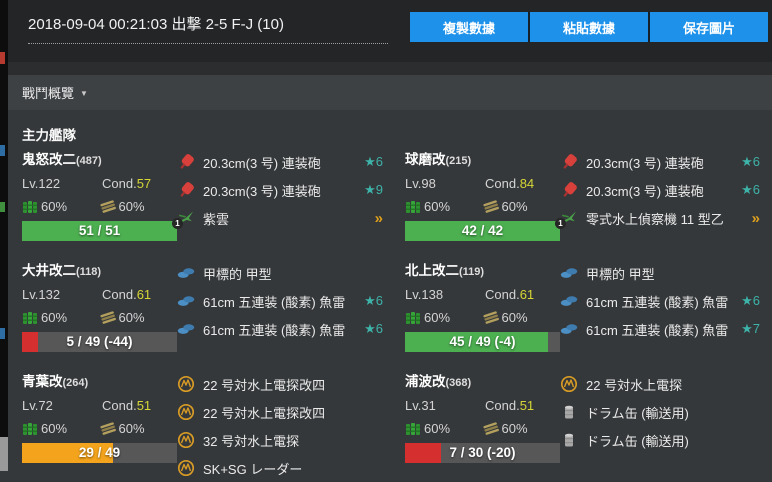 The height and width of the screenshot is (482, 772). I want to click on ship-card: 鬼怒改二(487) Lv.122 Cond.57 60% 60% 51 / 51, so click(213, 203).